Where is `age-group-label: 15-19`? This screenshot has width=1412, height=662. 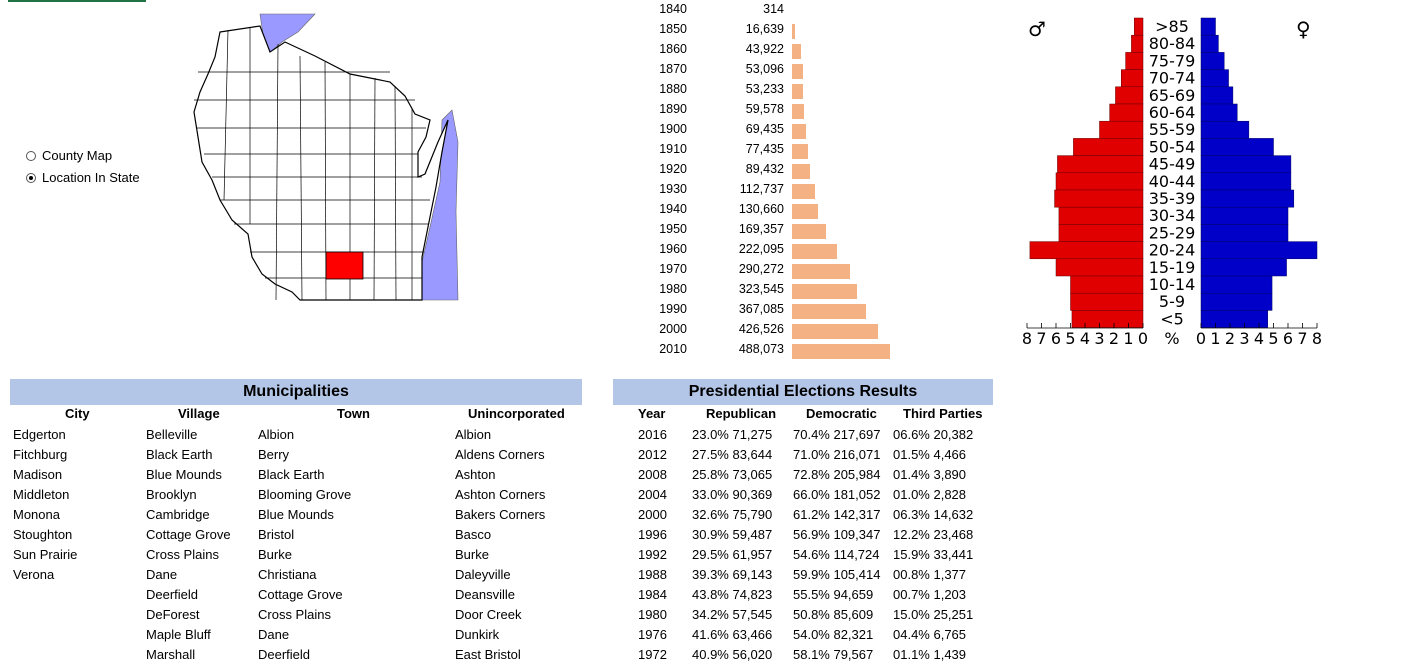
age-group-label: 15-19 is located at coordinates (1172, 267).